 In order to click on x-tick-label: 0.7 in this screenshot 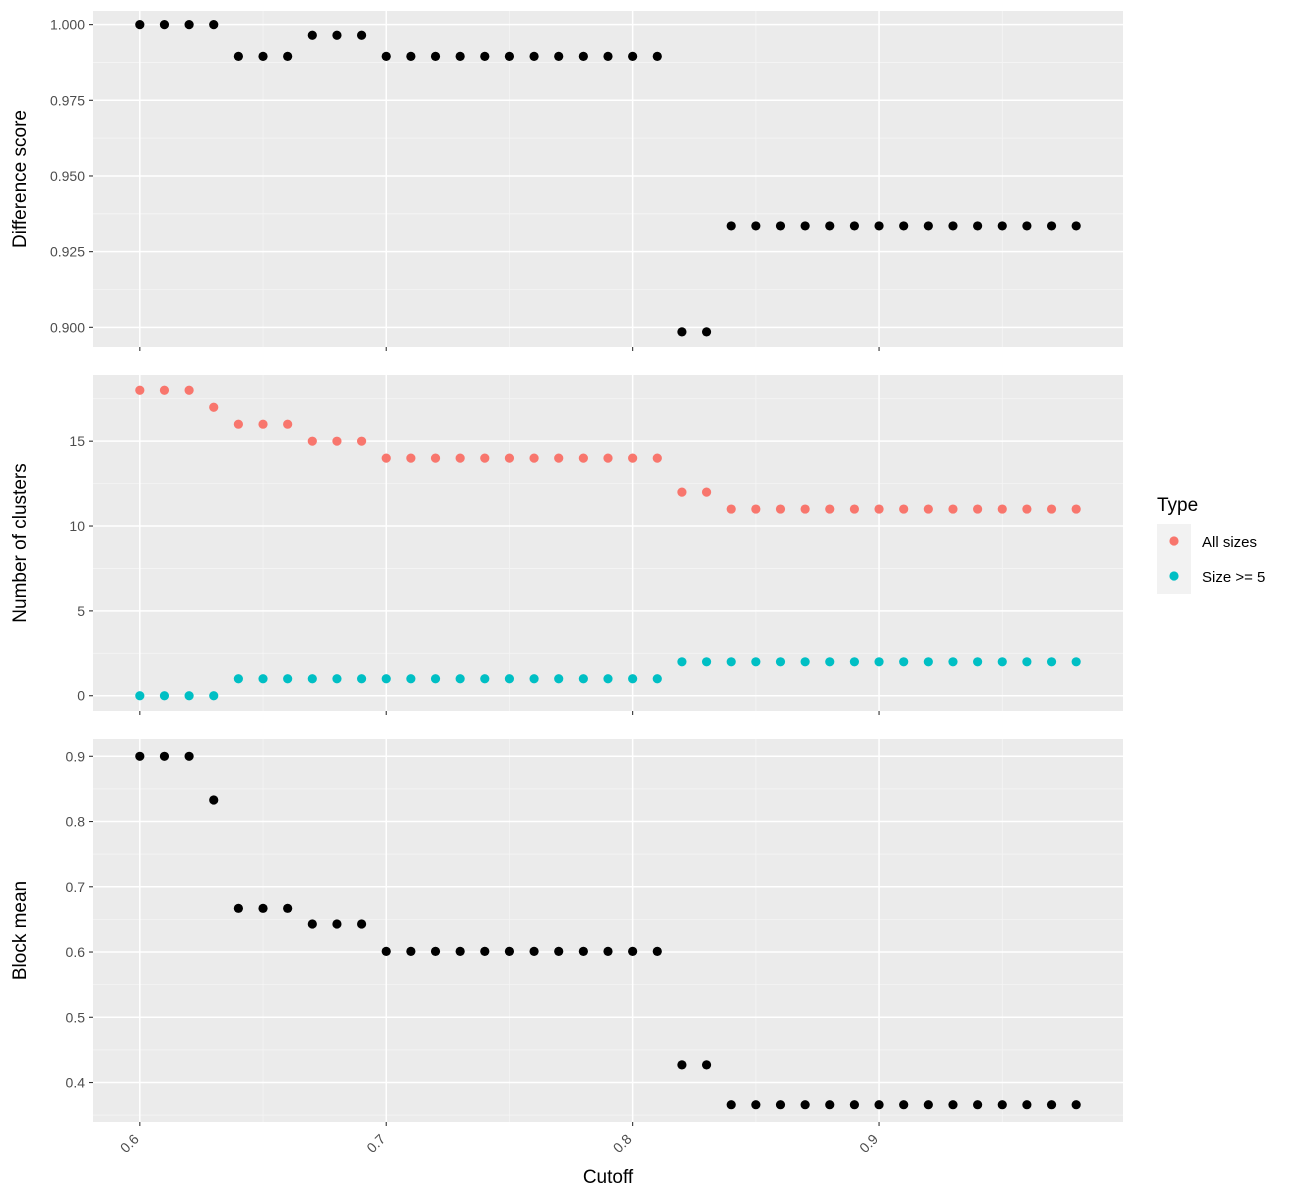, I will do `click(375, 1143)`.